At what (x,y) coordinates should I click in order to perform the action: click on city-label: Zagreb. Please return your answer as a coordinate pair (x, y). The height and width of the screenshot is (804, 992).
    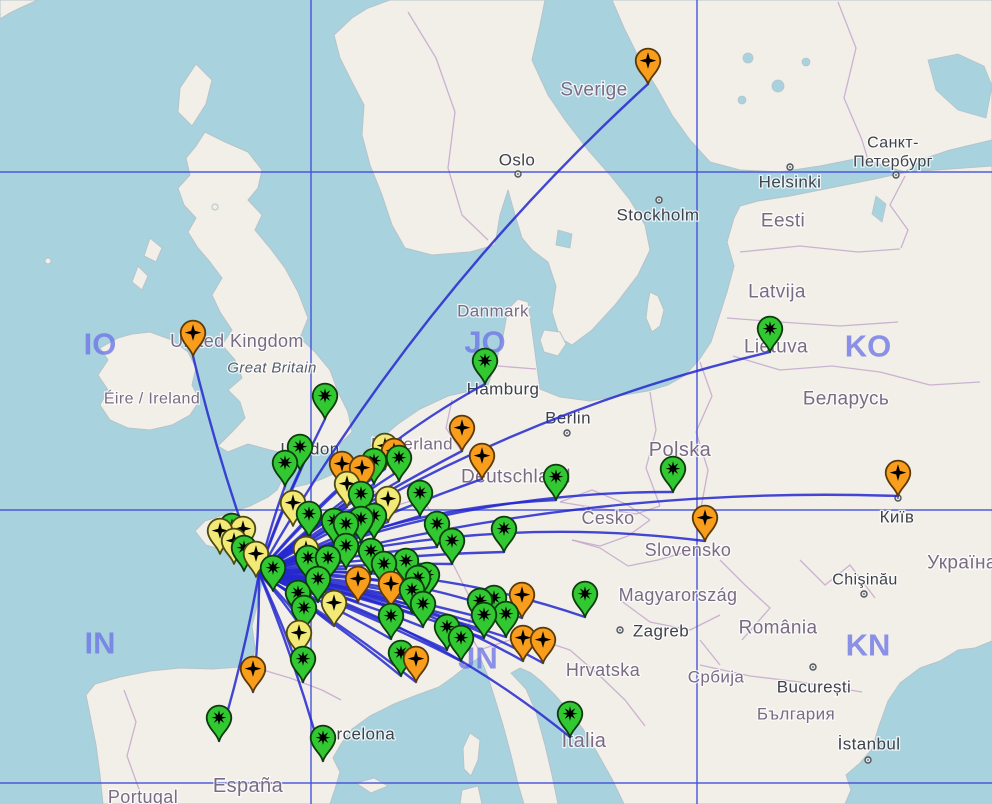
    Looking at the image, I should click on (661, 631).